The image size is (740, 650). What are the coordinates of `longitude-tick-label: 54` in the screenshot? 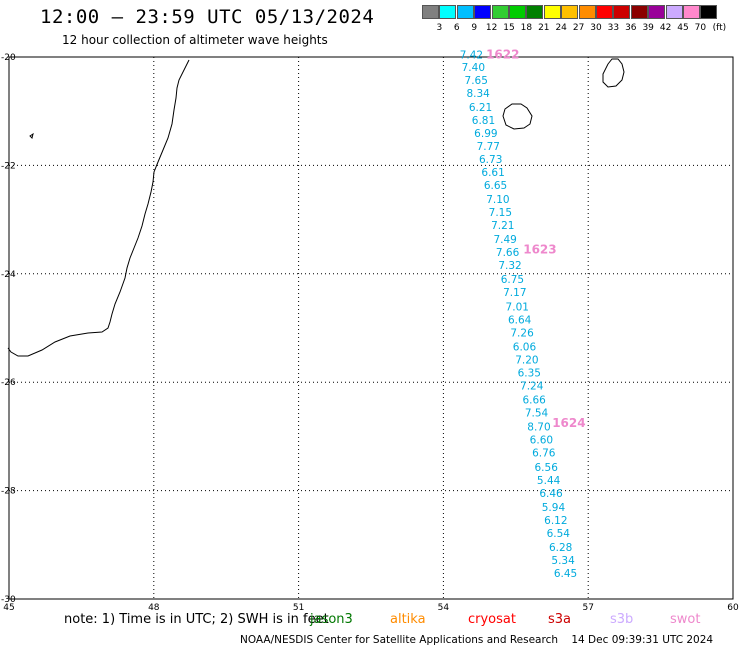 It's located at (444, 608).